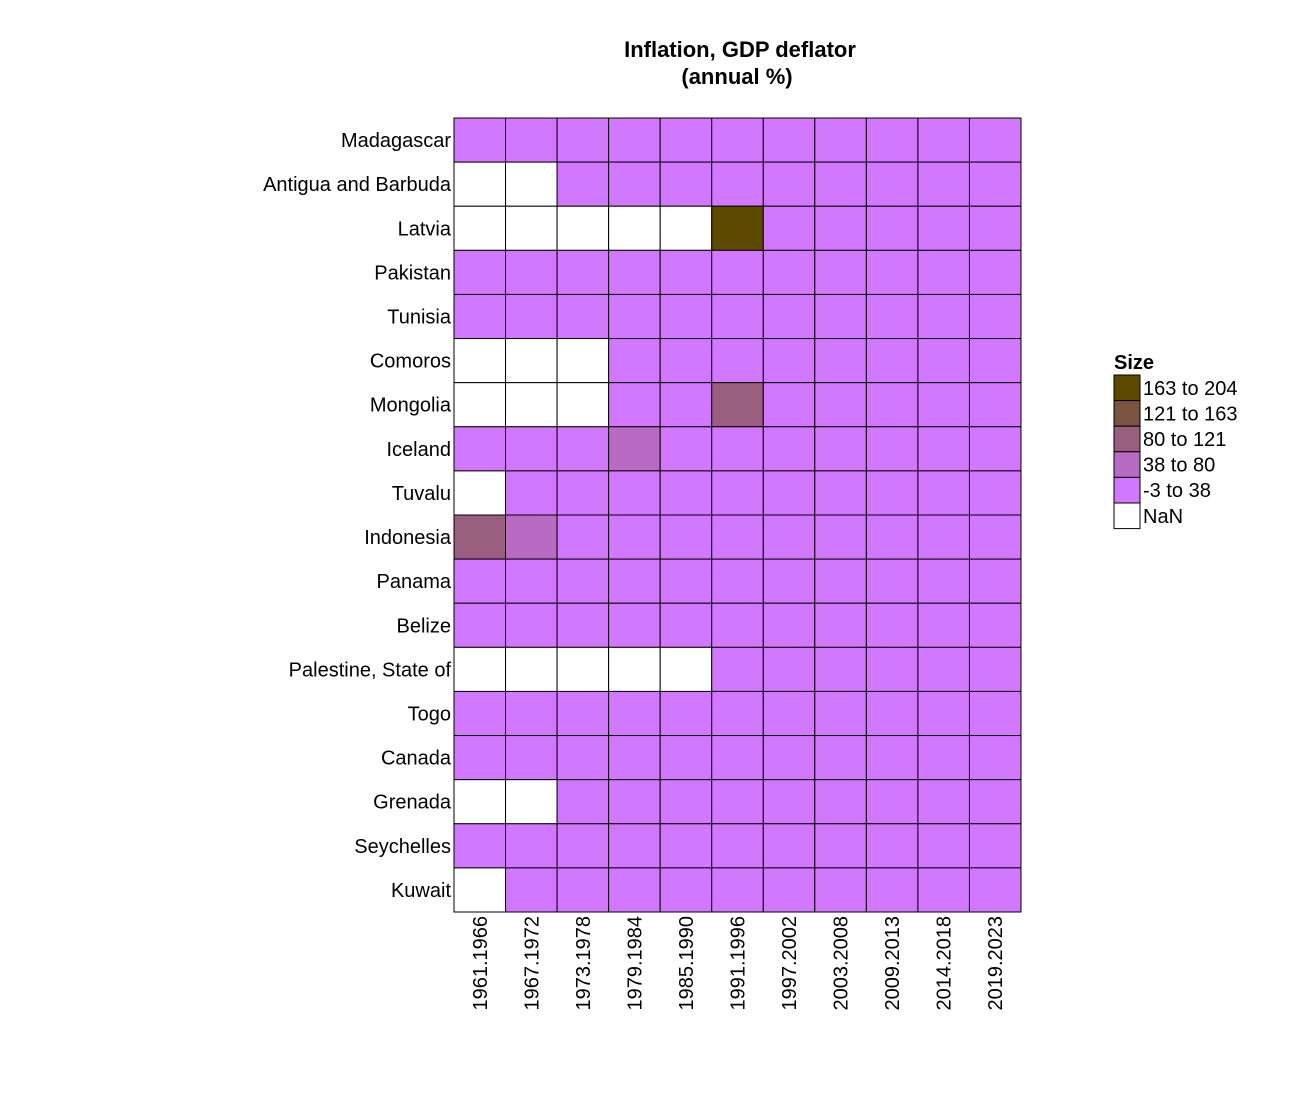  Describe the element at coordinates (402, 847) in the screenshot. I see `row-label: Seychelles` at that location.